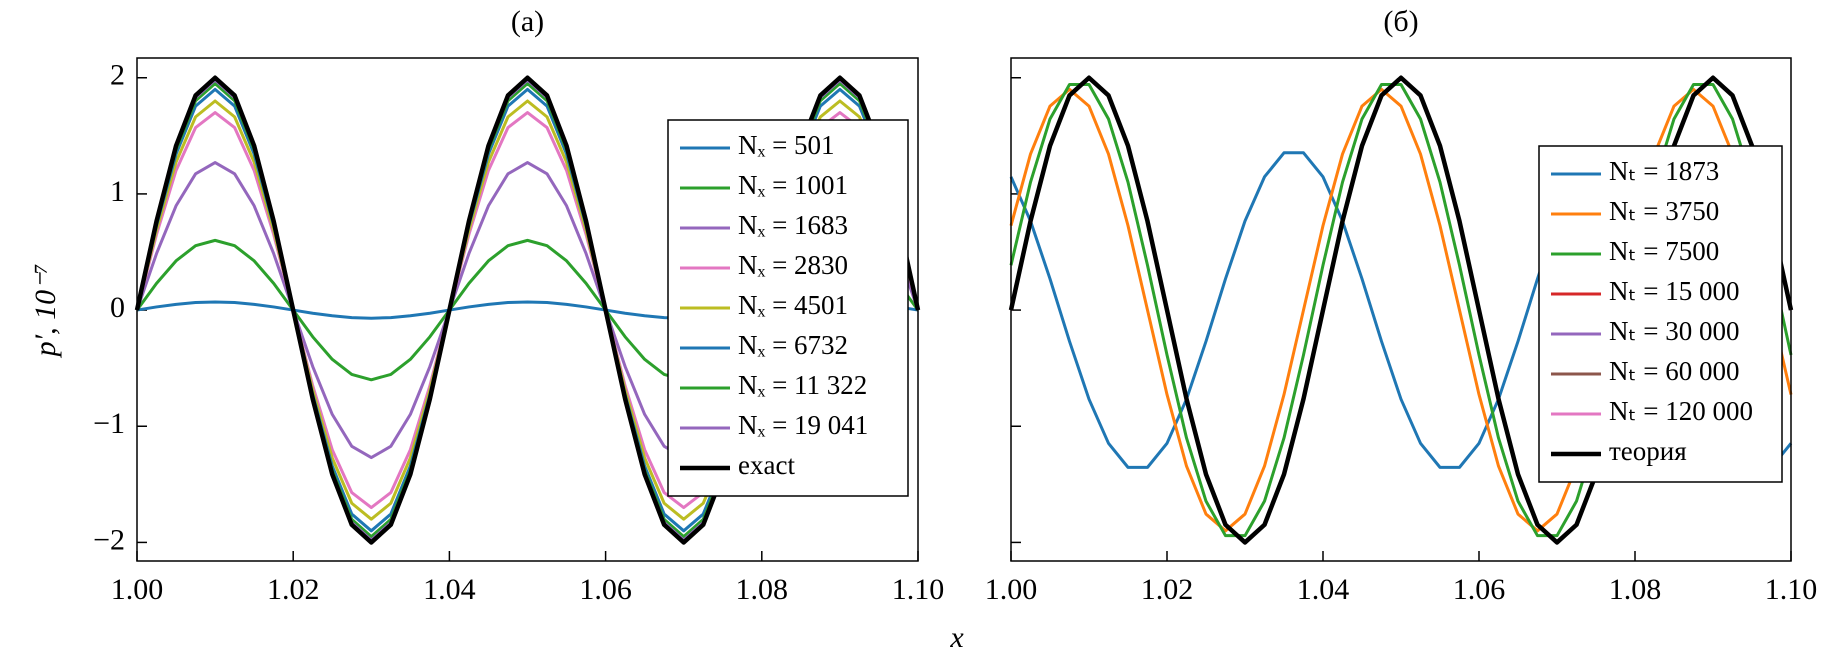  I want to click on legend-label: exact, so click(766, 465).